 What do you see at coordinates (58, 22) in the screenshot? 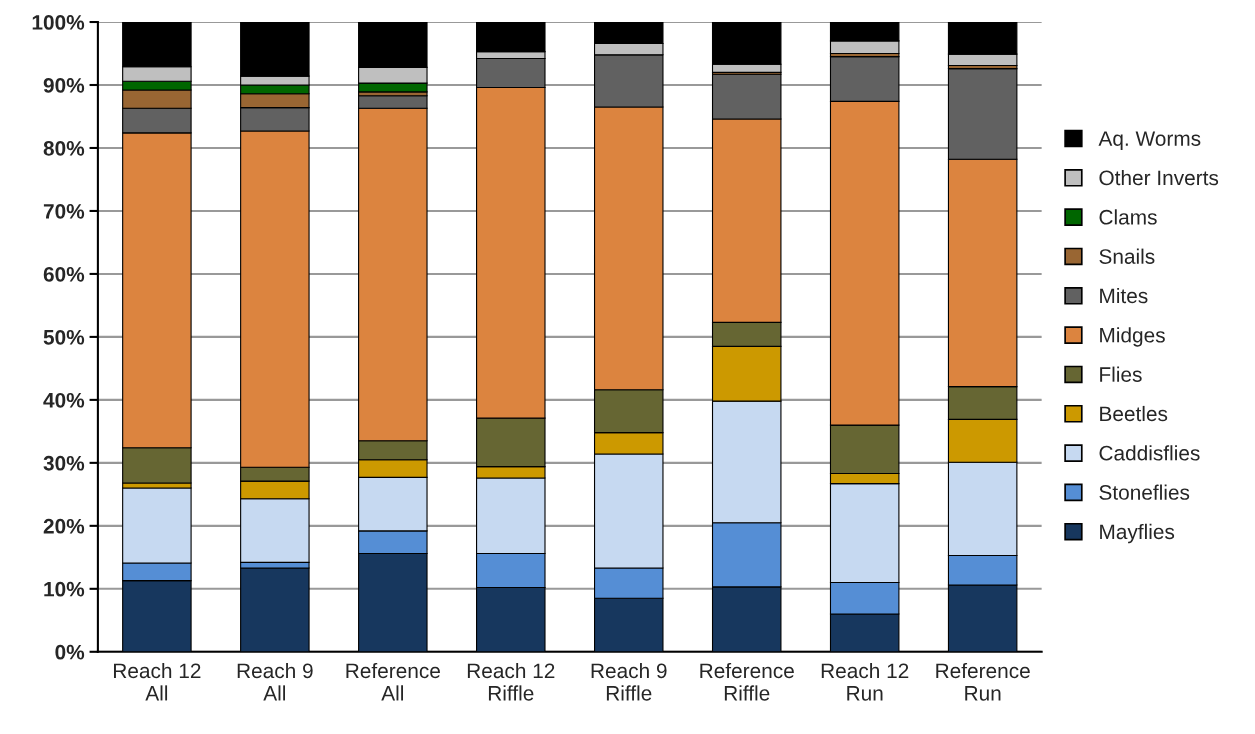
I see `y-tick-label: 100%` at bounding box center [58, 22].